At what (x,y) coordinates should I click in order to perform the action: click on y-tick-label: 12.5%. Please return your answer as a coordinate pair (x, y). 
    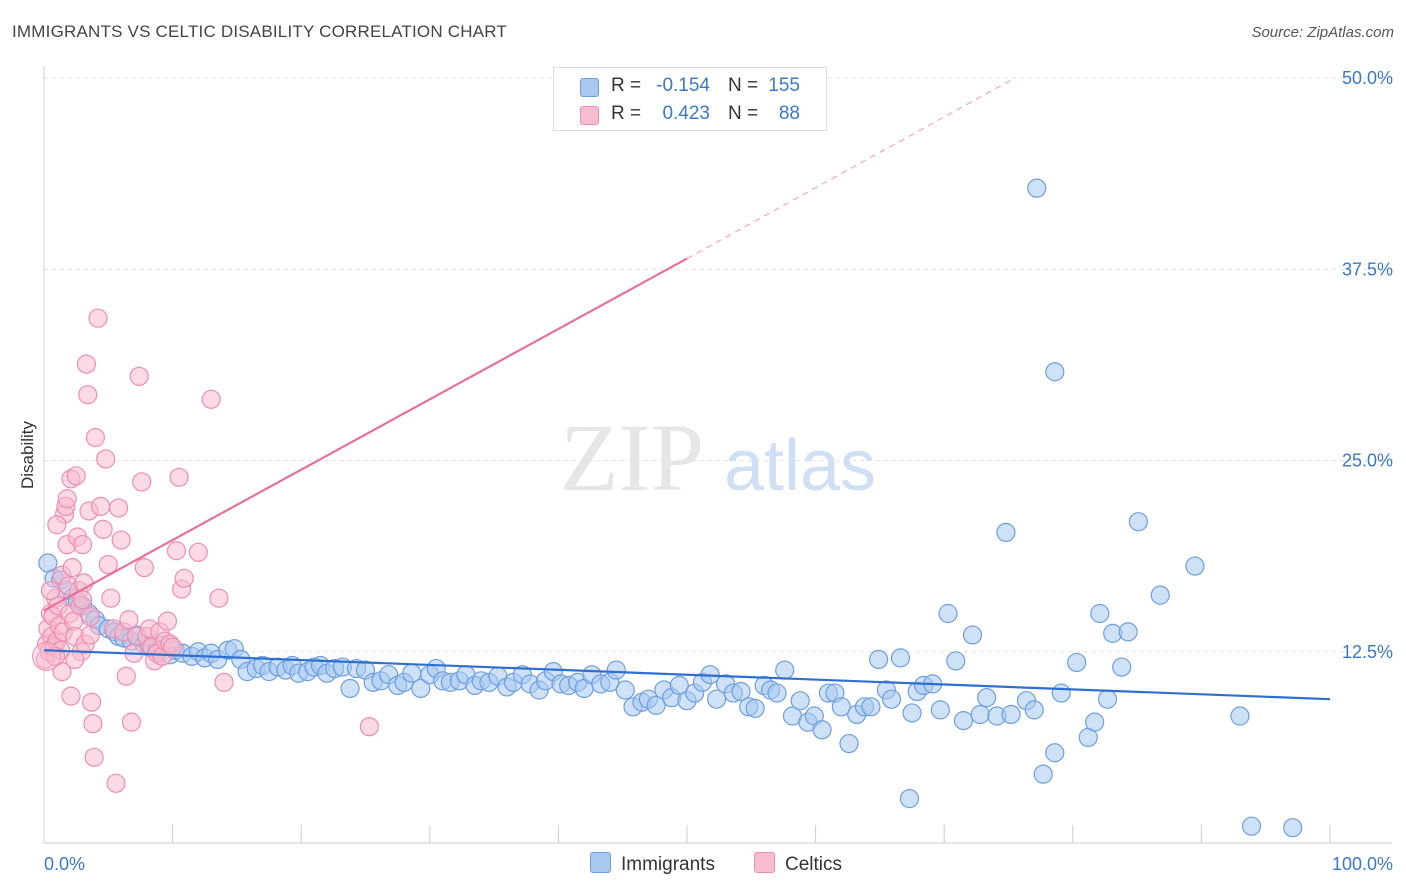
    Looking at the image, I should click on (1367, 652).